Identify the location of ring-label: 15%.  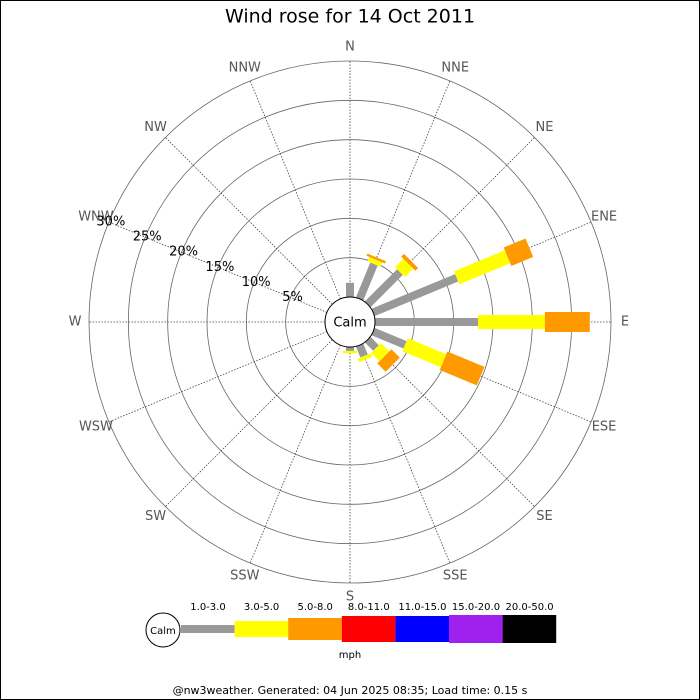
(219, 267).